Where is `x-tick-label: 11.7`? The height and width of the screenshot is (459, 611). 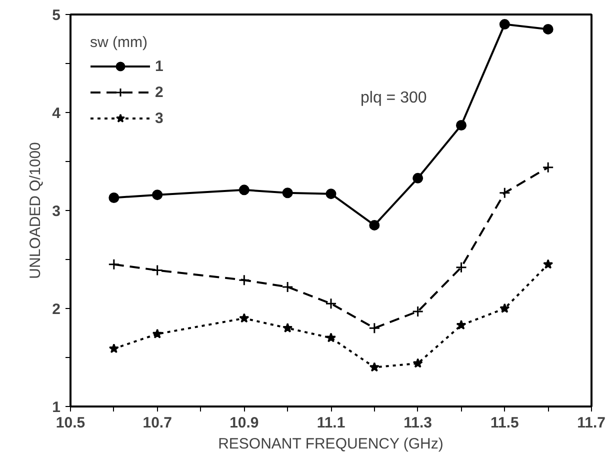 x-tick-label: 11.7 is located at coordinates (591, 423).